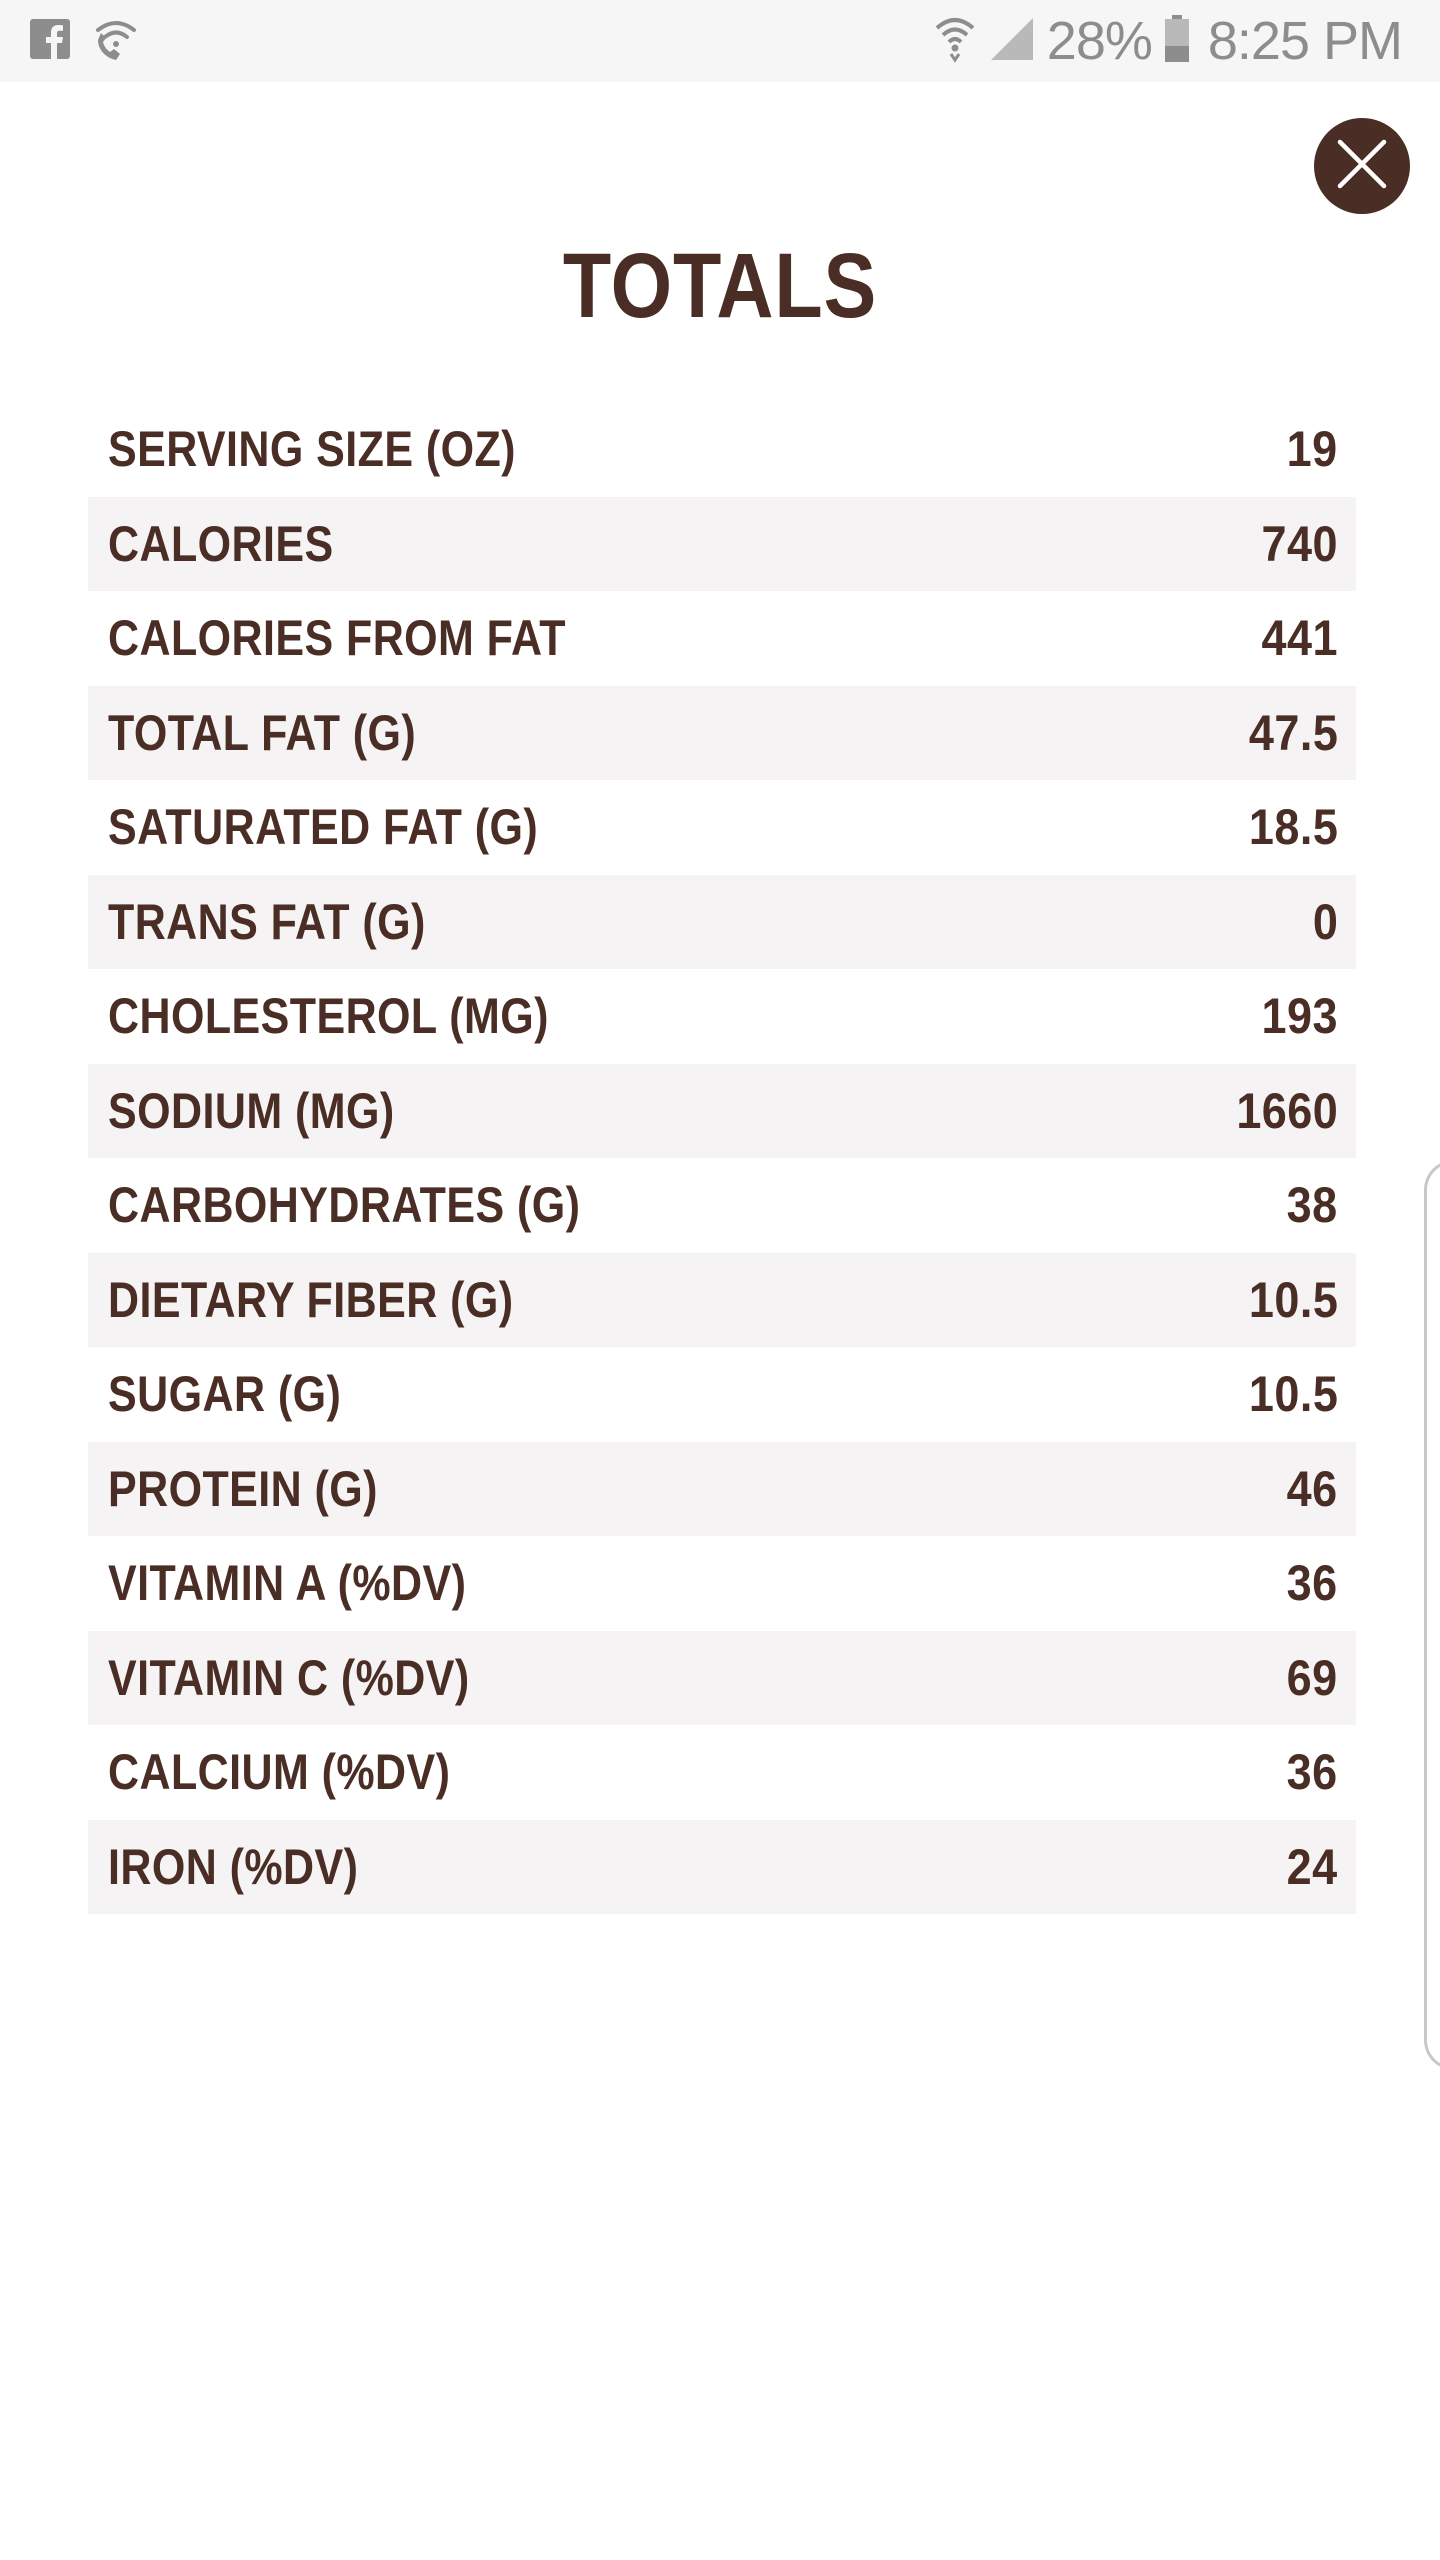  Describe the element at coordinates (722, 1488) in the screenshot. I see `table-row: PROTEIN (G) 46` at that location.